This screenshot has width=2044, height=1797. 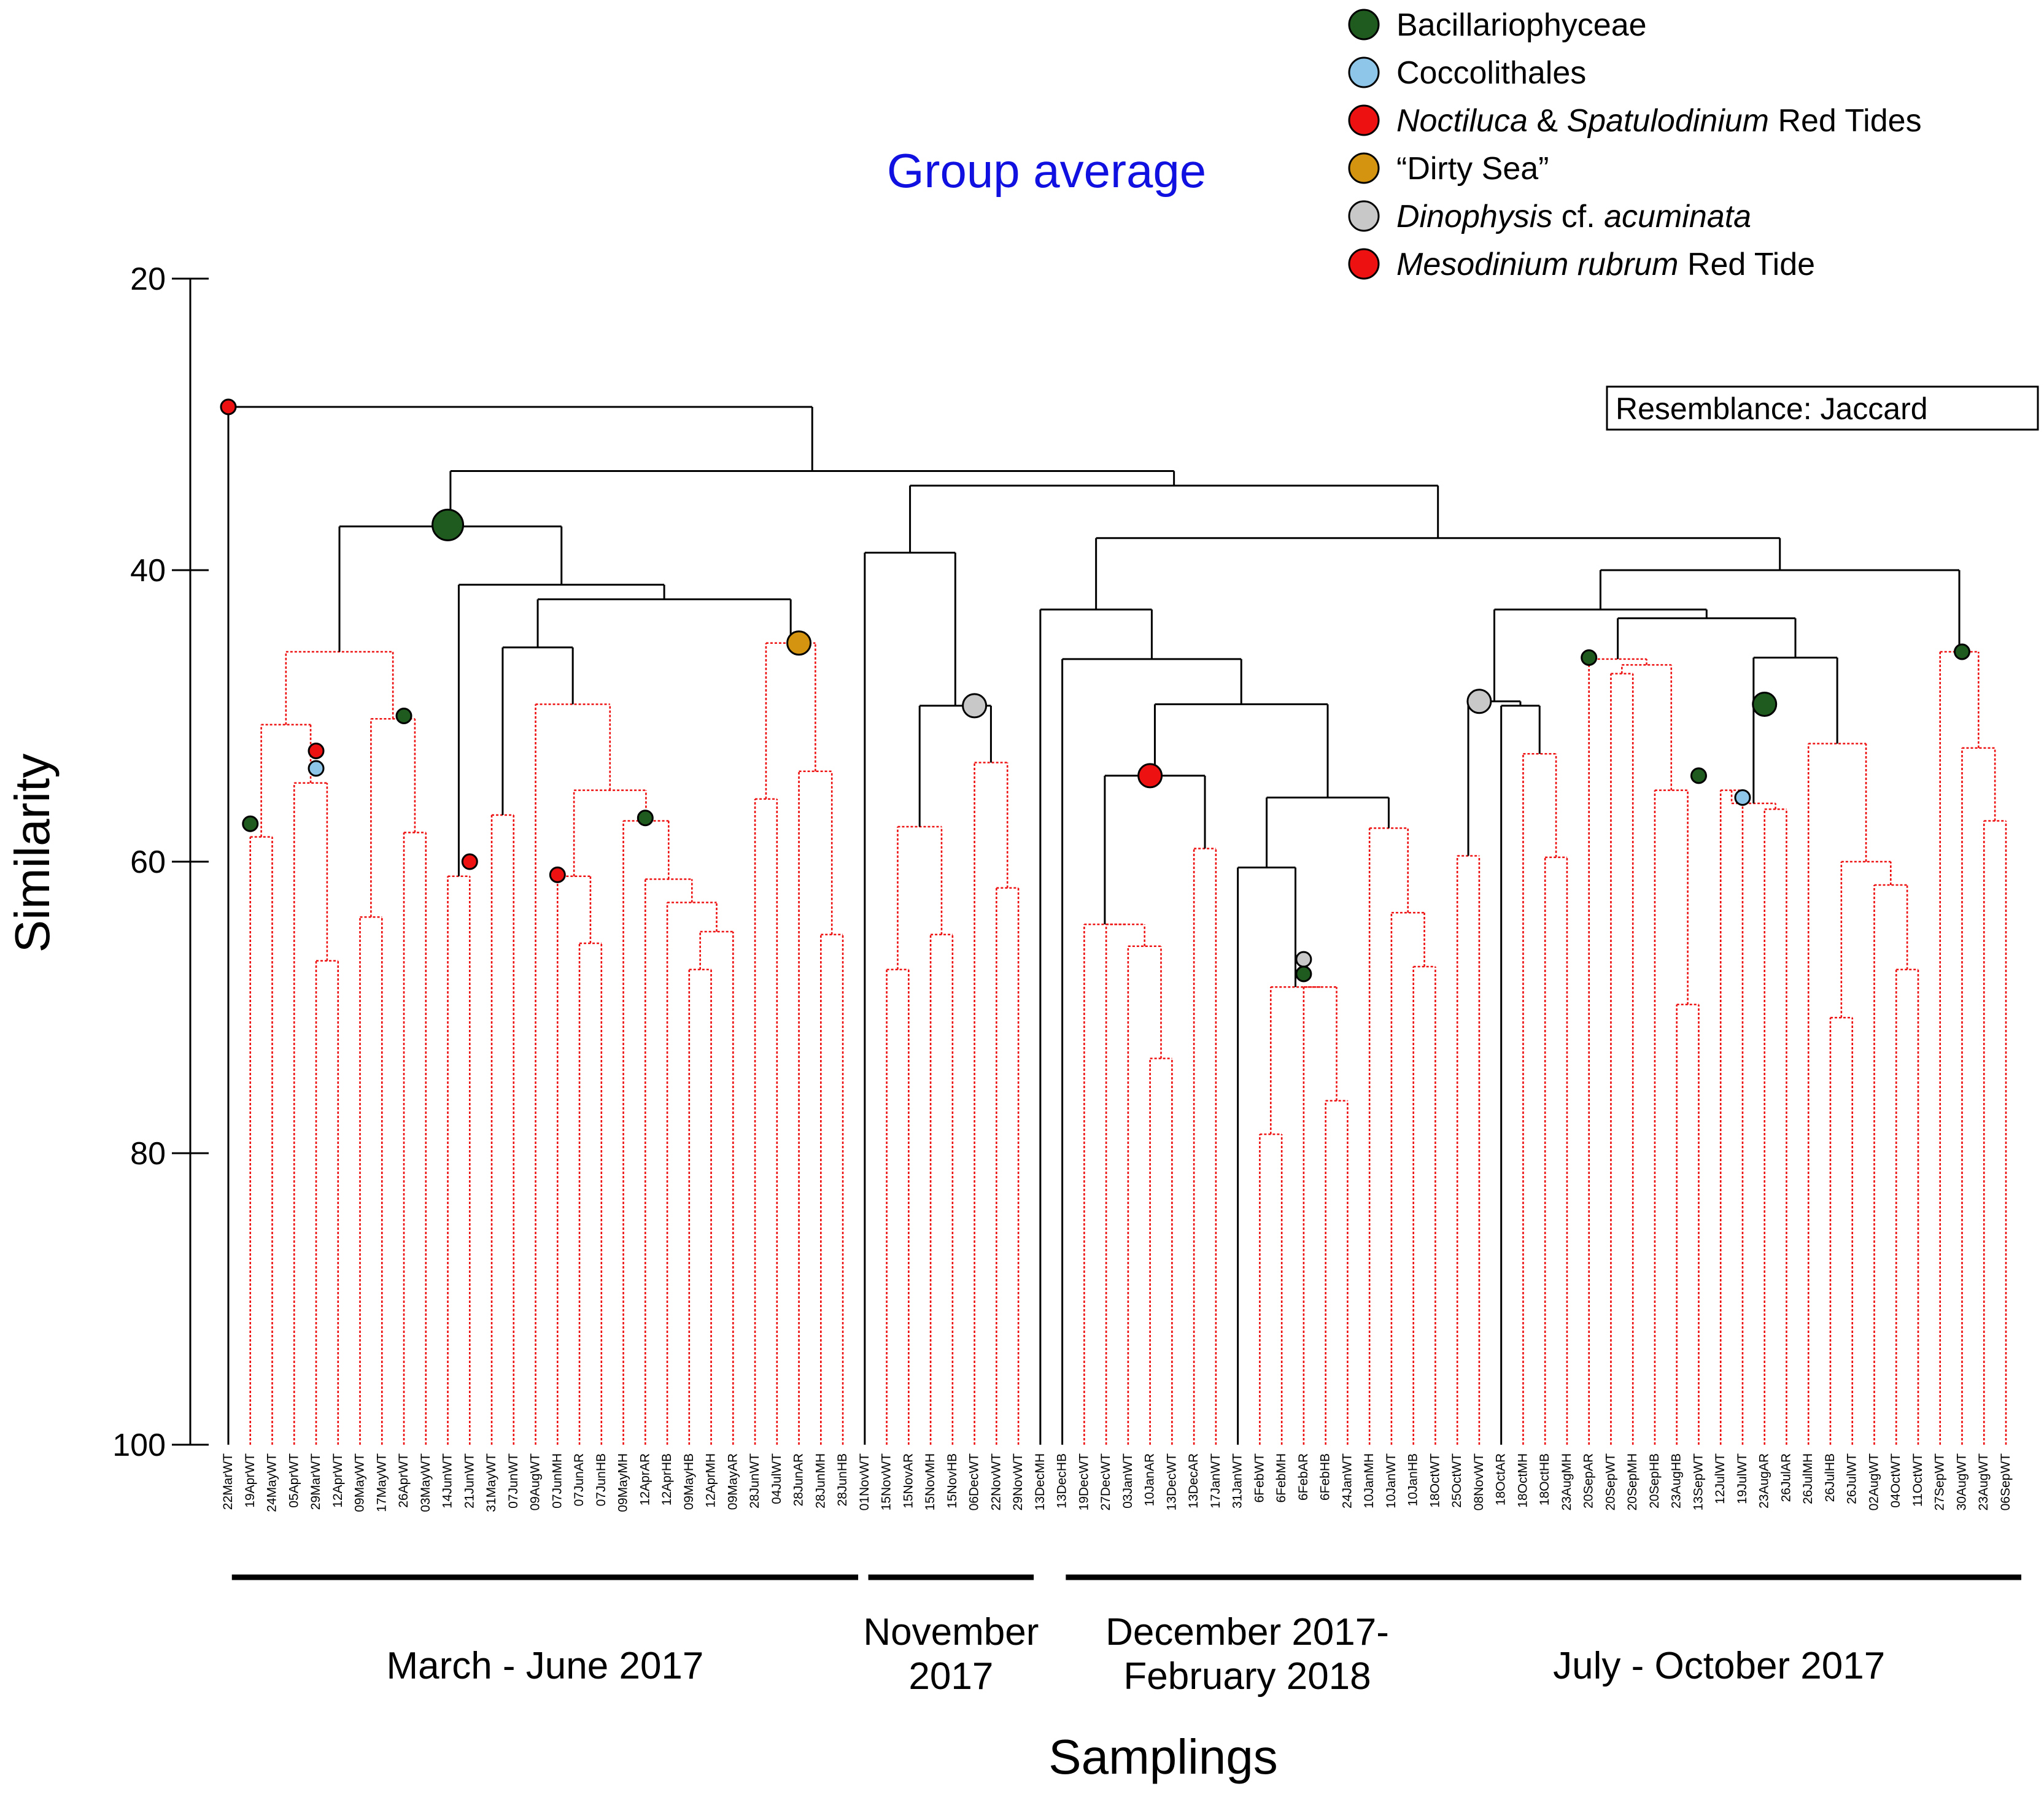 What do you see at coordinates (1918, 1480) in the screenshot?
I see `leaf-label: 11OctWT` at bounding box center [1918, 1480].